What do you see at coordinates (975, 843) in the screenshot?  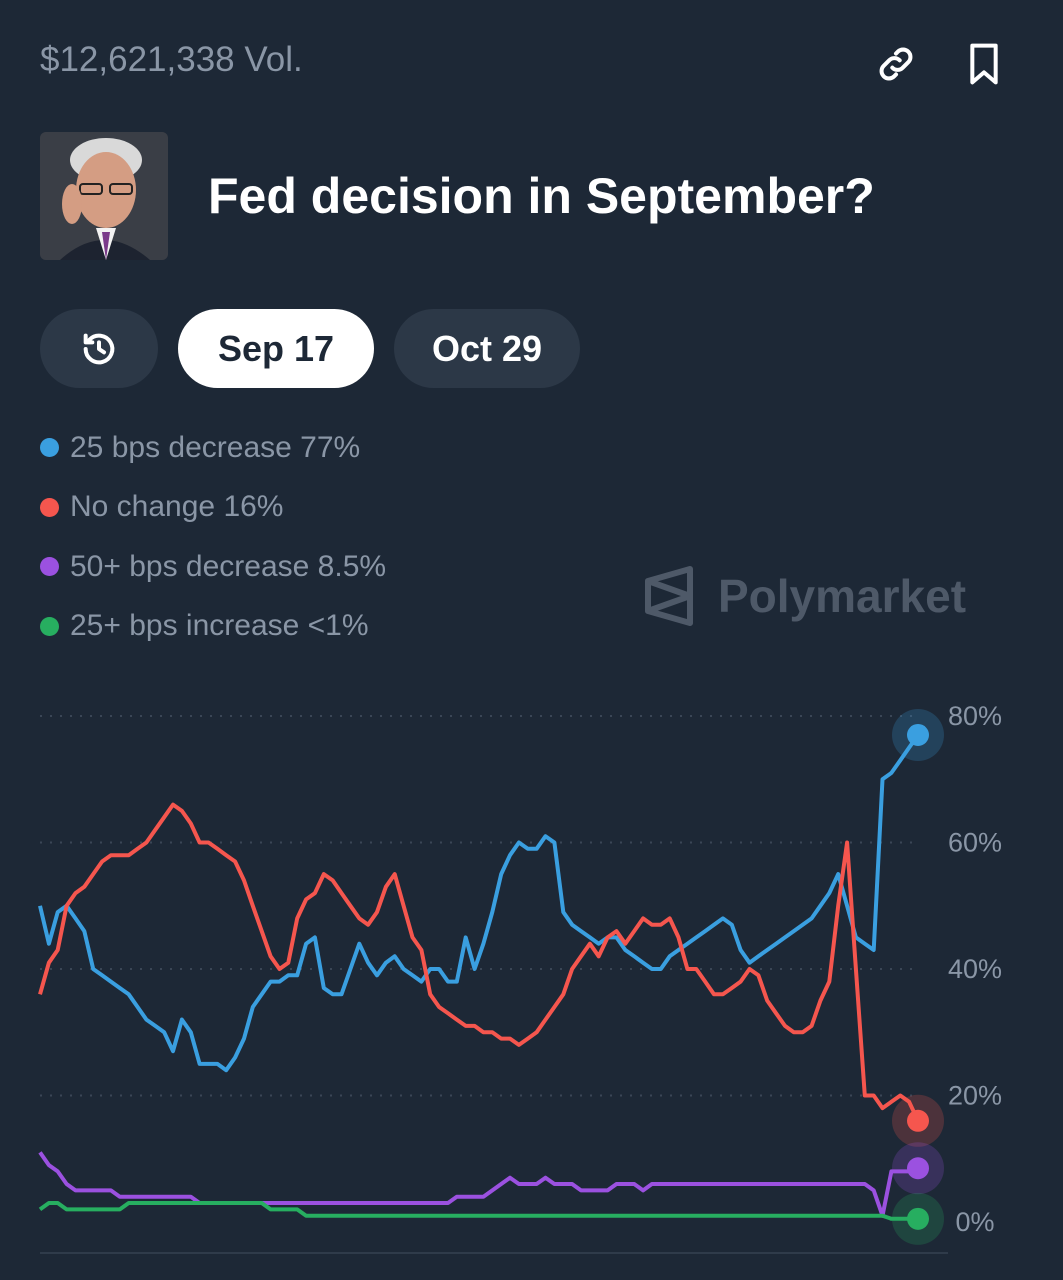 I see `y-tick-label: 60%` at bounding box center [975, 843].